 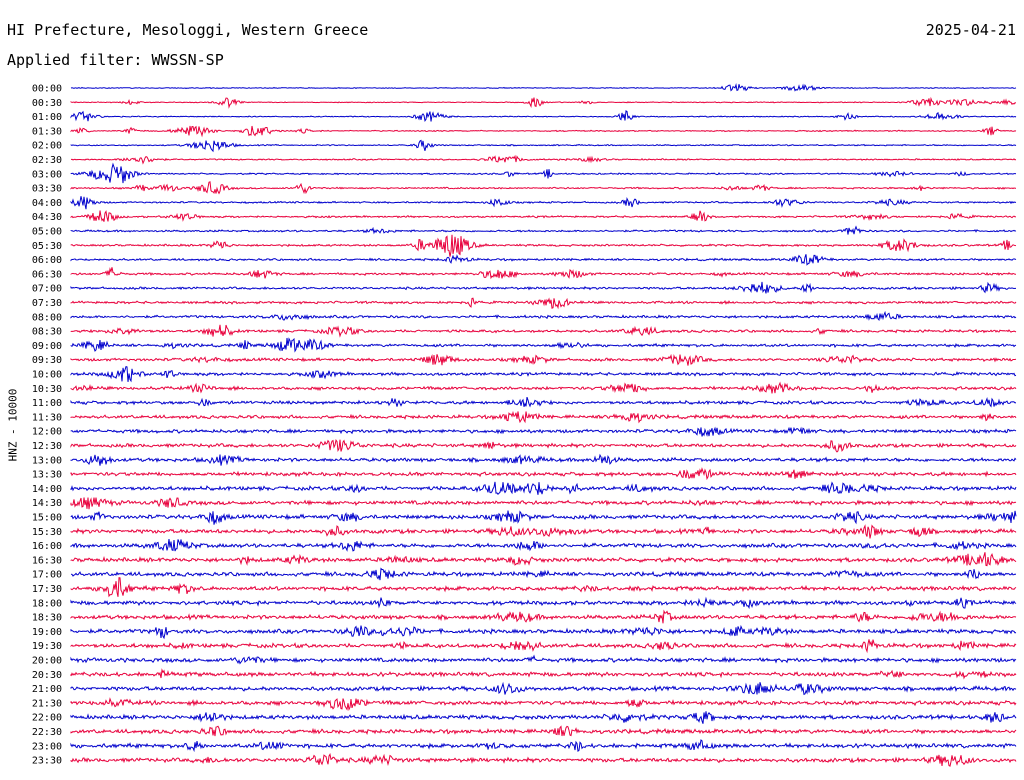 What do you see at coordinates (47, 160) in the screenshot?
I see `row-label-0230: 02:30` at bounding box center [47, 160].